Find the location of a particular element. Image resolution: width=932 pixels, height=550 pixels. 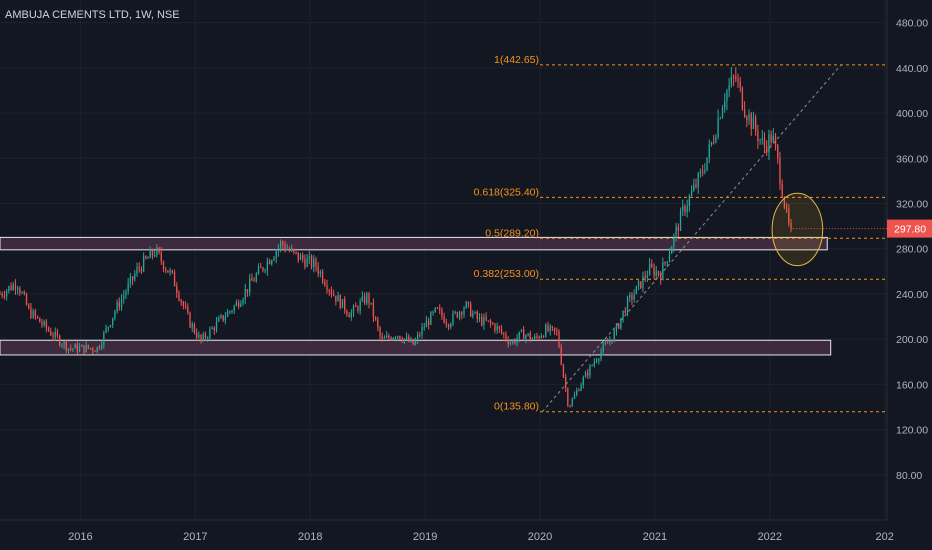

price-tick-label: 320.00 is located at coordinates (912, 204).